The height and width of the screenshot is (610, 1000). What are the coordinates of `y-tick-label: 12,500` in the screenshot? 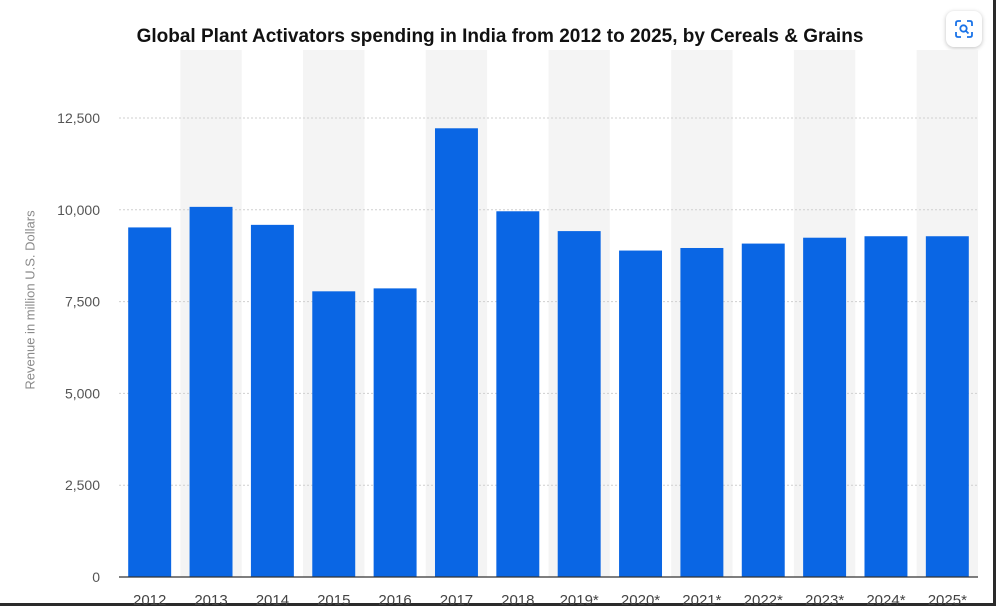 It's located at (78, 118).